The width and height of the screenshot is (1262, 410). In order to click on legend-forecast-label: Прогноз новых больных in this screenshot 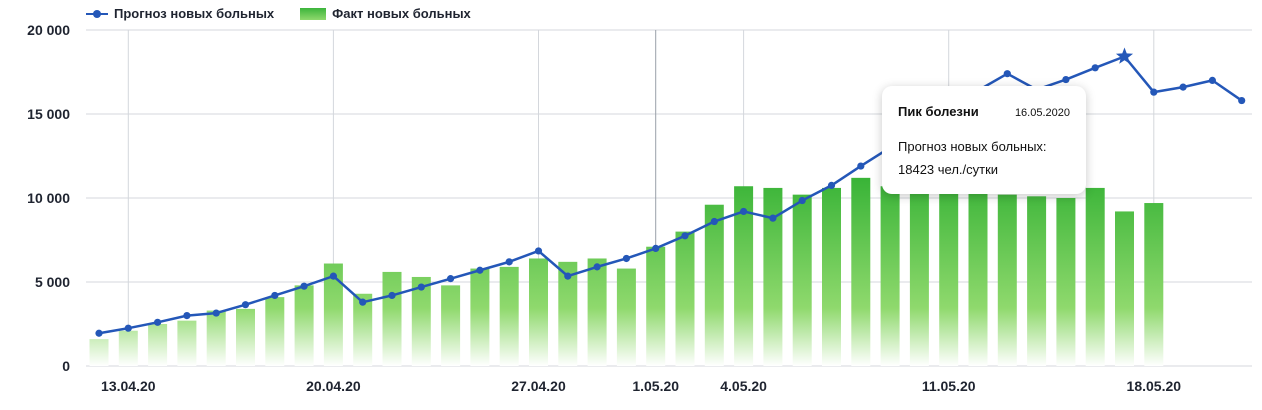, I will do `click(194, 13)`.